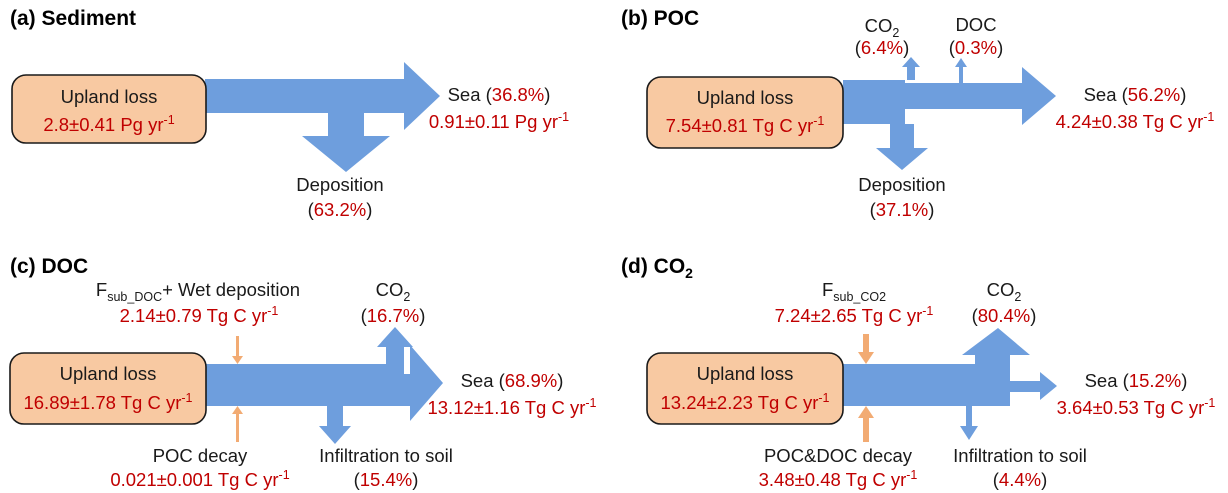  Describe the element at coordinates (961, 70) in the screenshot. I see `doc-flow-arrow` at that location.